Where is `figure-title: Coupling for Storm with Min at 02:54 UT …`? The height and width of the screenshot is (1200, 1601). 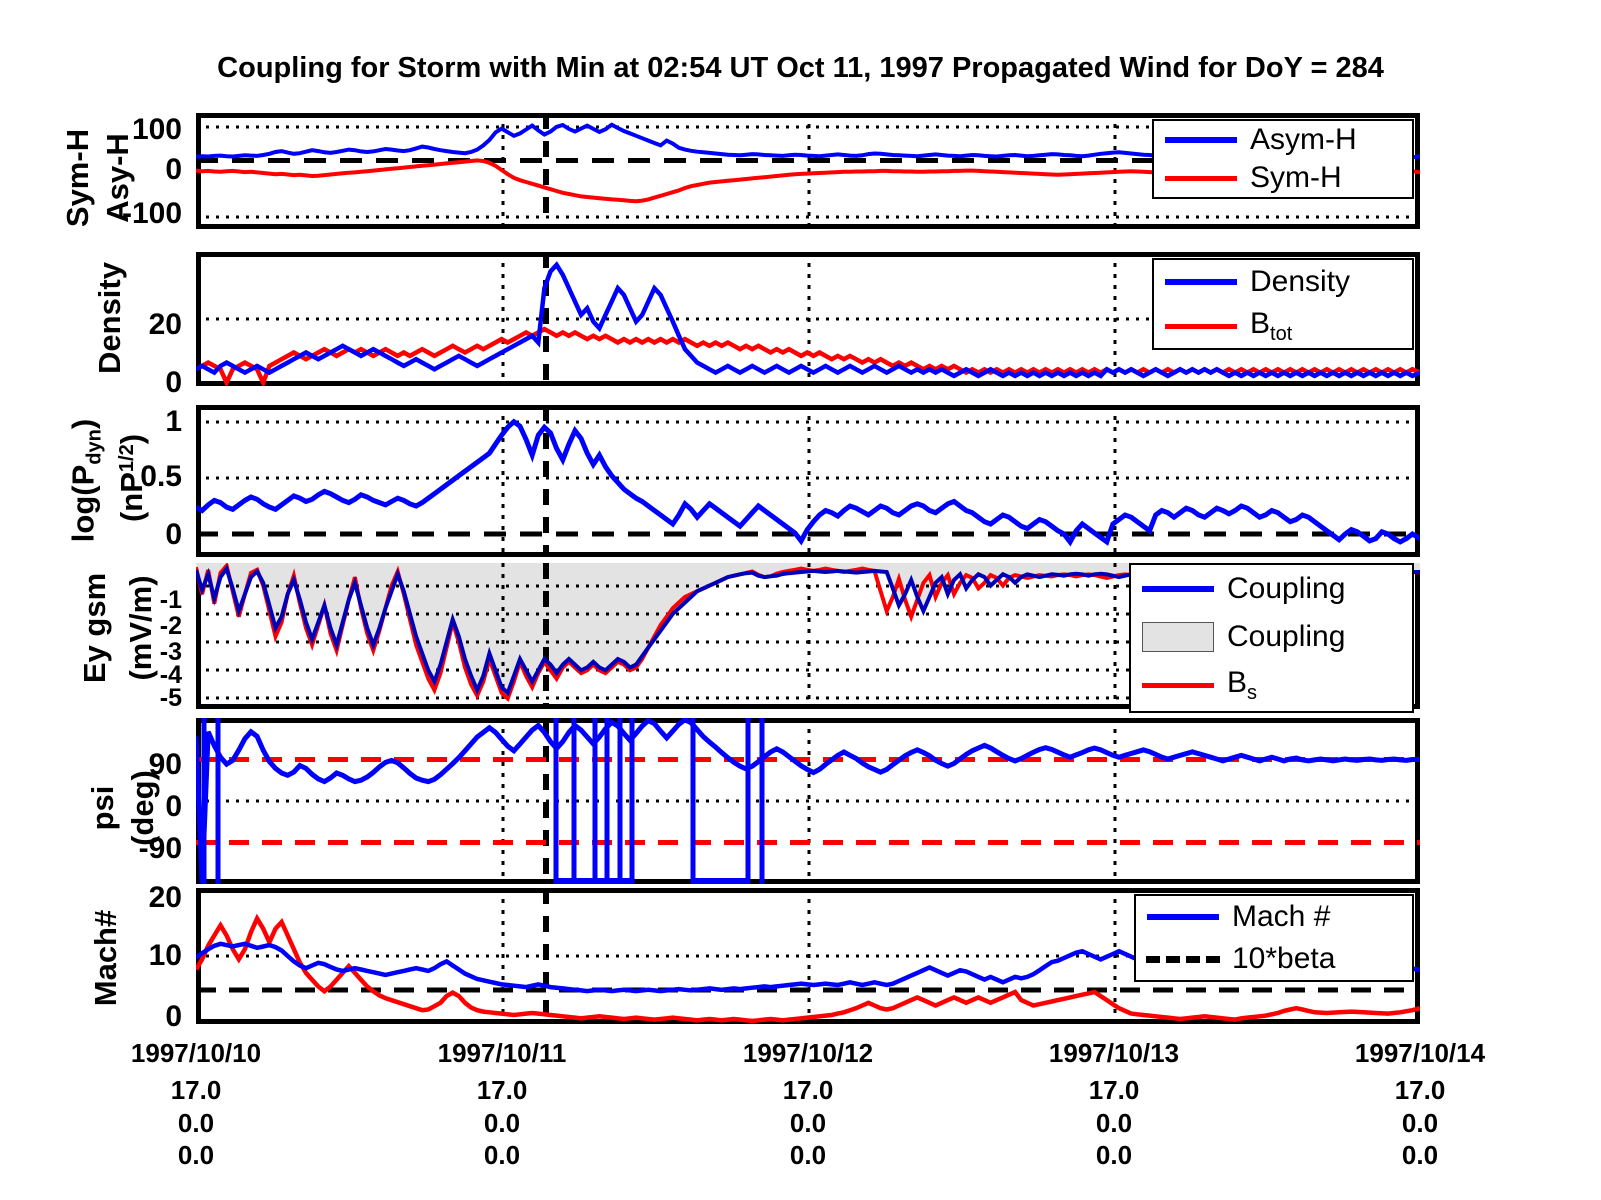 figure-title: Coupling for Storm with Min at 02:54 UT … is located at coordinates (800, 68).